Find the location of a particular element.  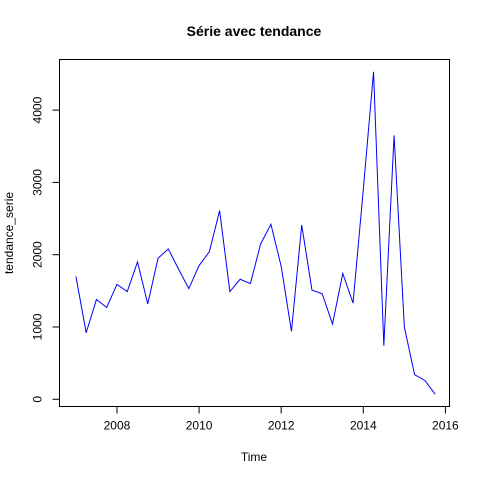

y-tick-label: 2000 is located at coordinates (38, 254).